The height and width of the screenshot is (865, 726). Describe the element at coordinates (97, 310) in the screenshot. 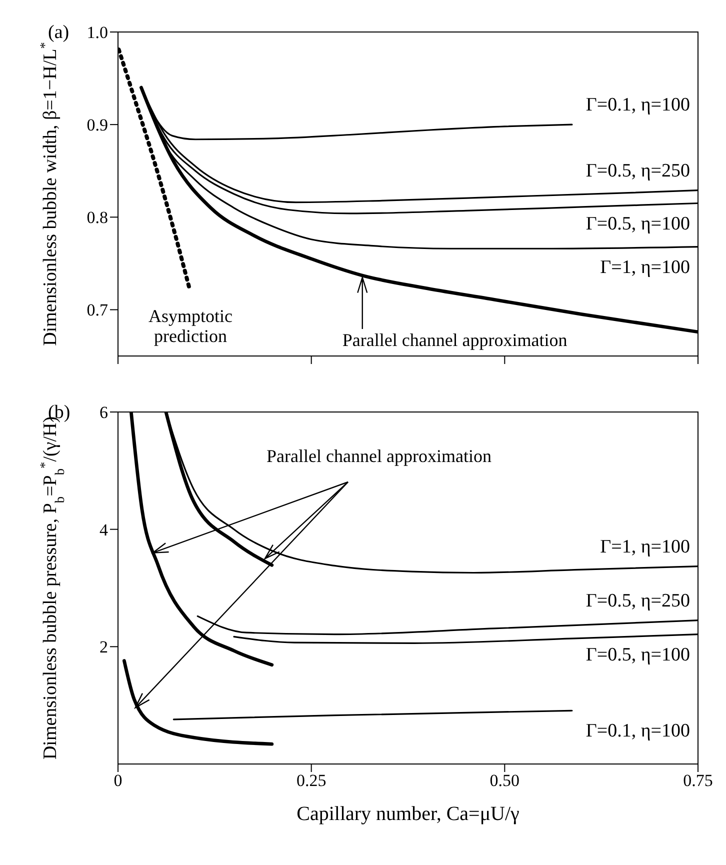

I see `y-tick-label: 0.7` at that location.